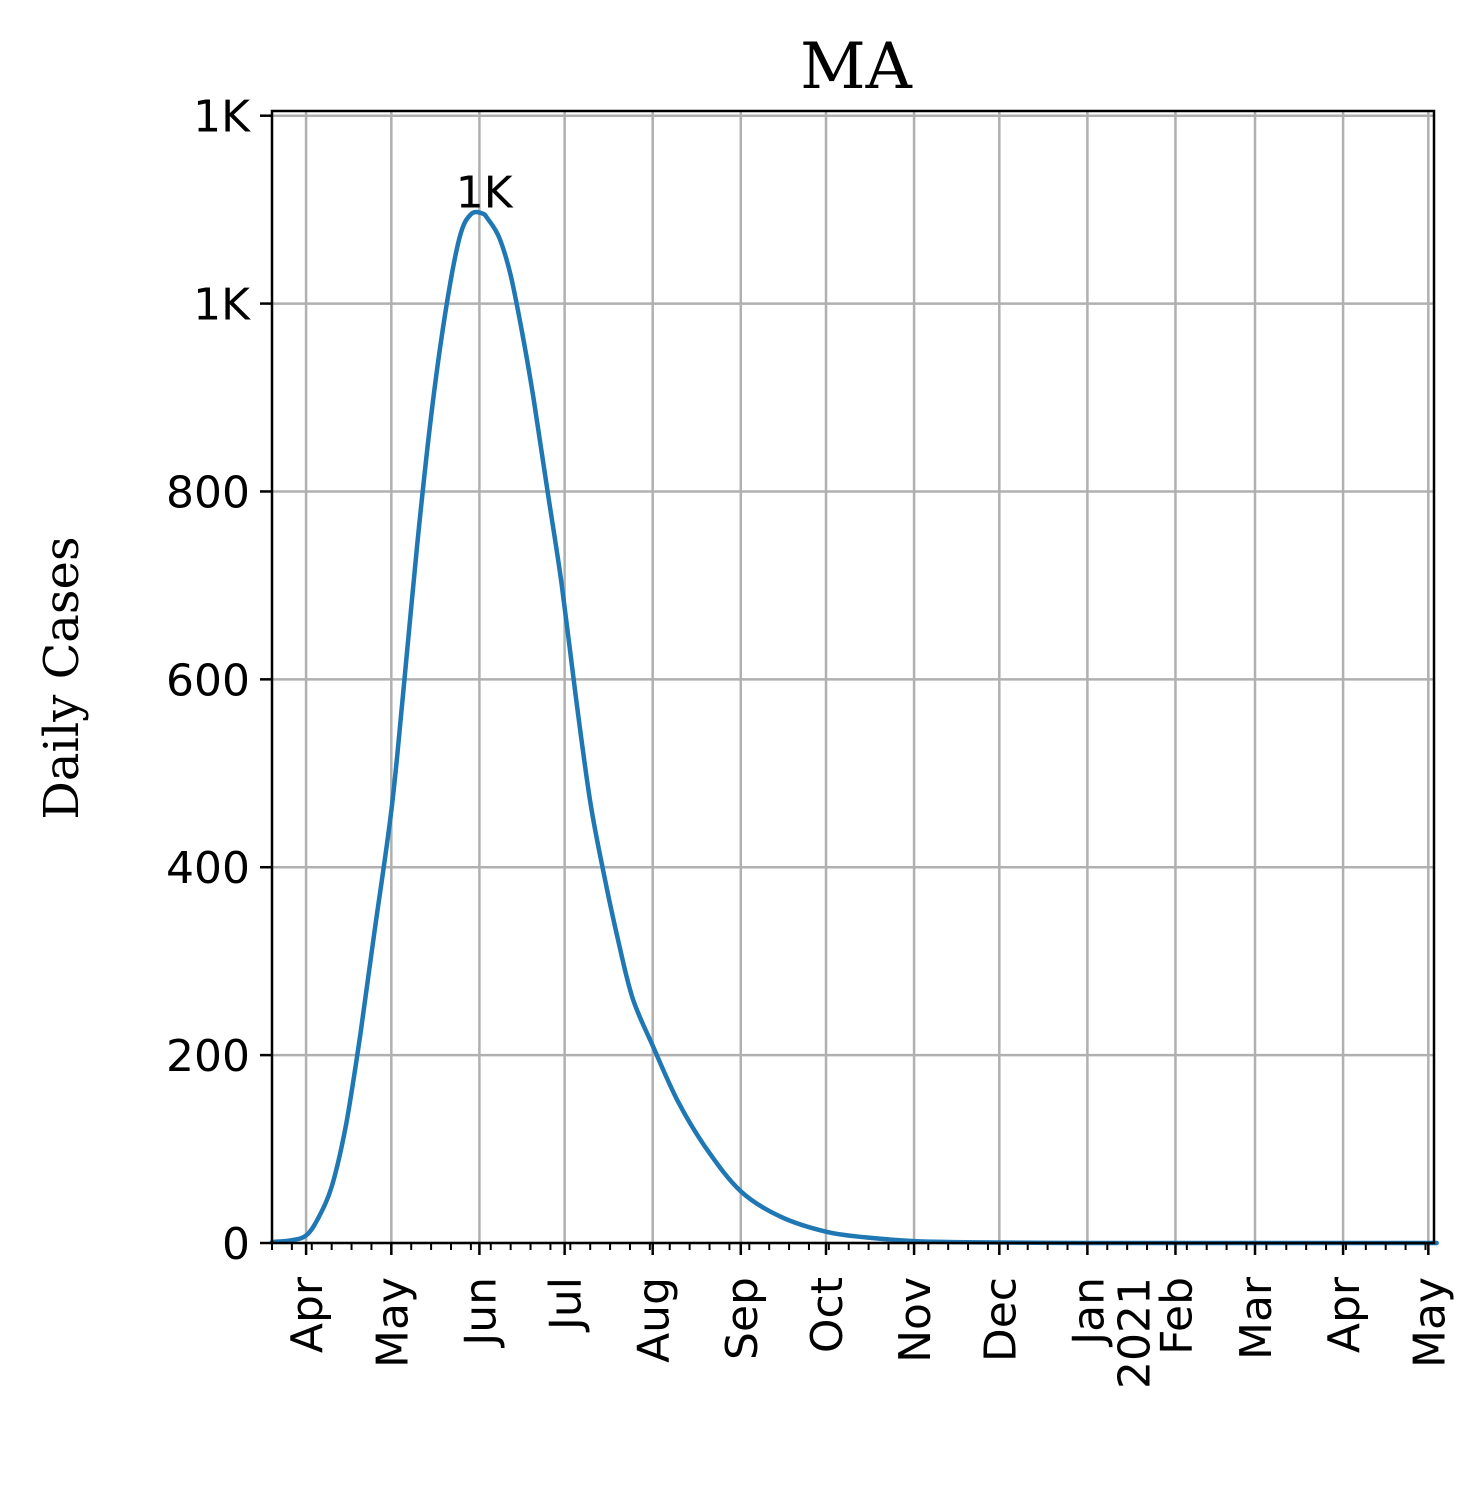 The width and height of the screenshot is (1484, 1508). I want to click on x-tick-label-line: Sep, so click(742, 1318).